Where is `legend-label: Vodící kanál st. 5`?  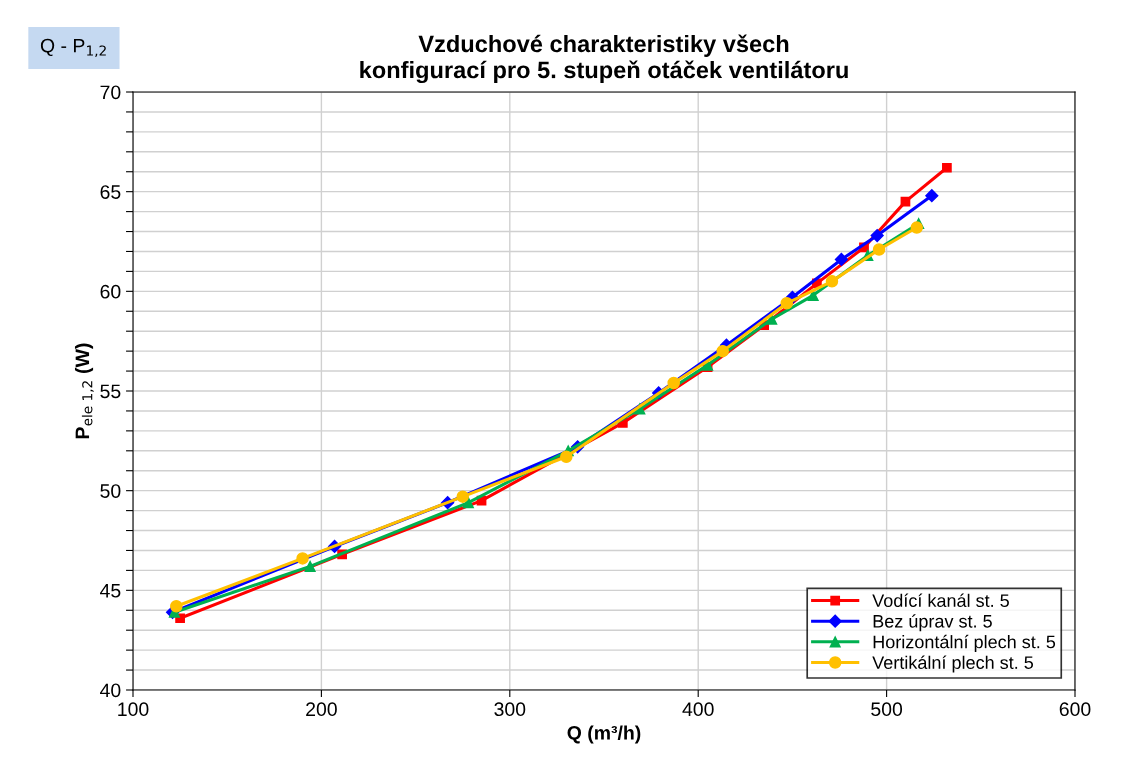
legend-label: Vodící kanál st. 5 is located at coordinates (940, 600).